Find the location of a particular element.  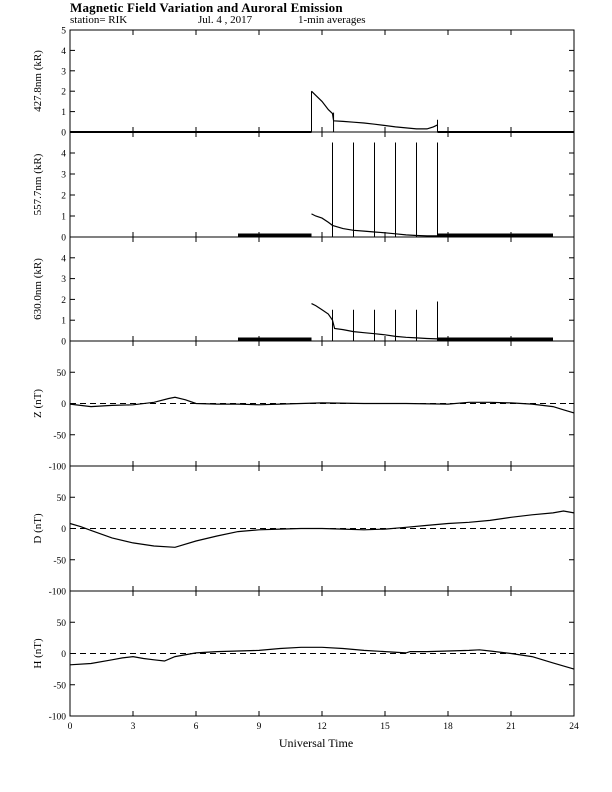

y-axis-label: 427.8nm (kR) is located at coordinates (38, 81).